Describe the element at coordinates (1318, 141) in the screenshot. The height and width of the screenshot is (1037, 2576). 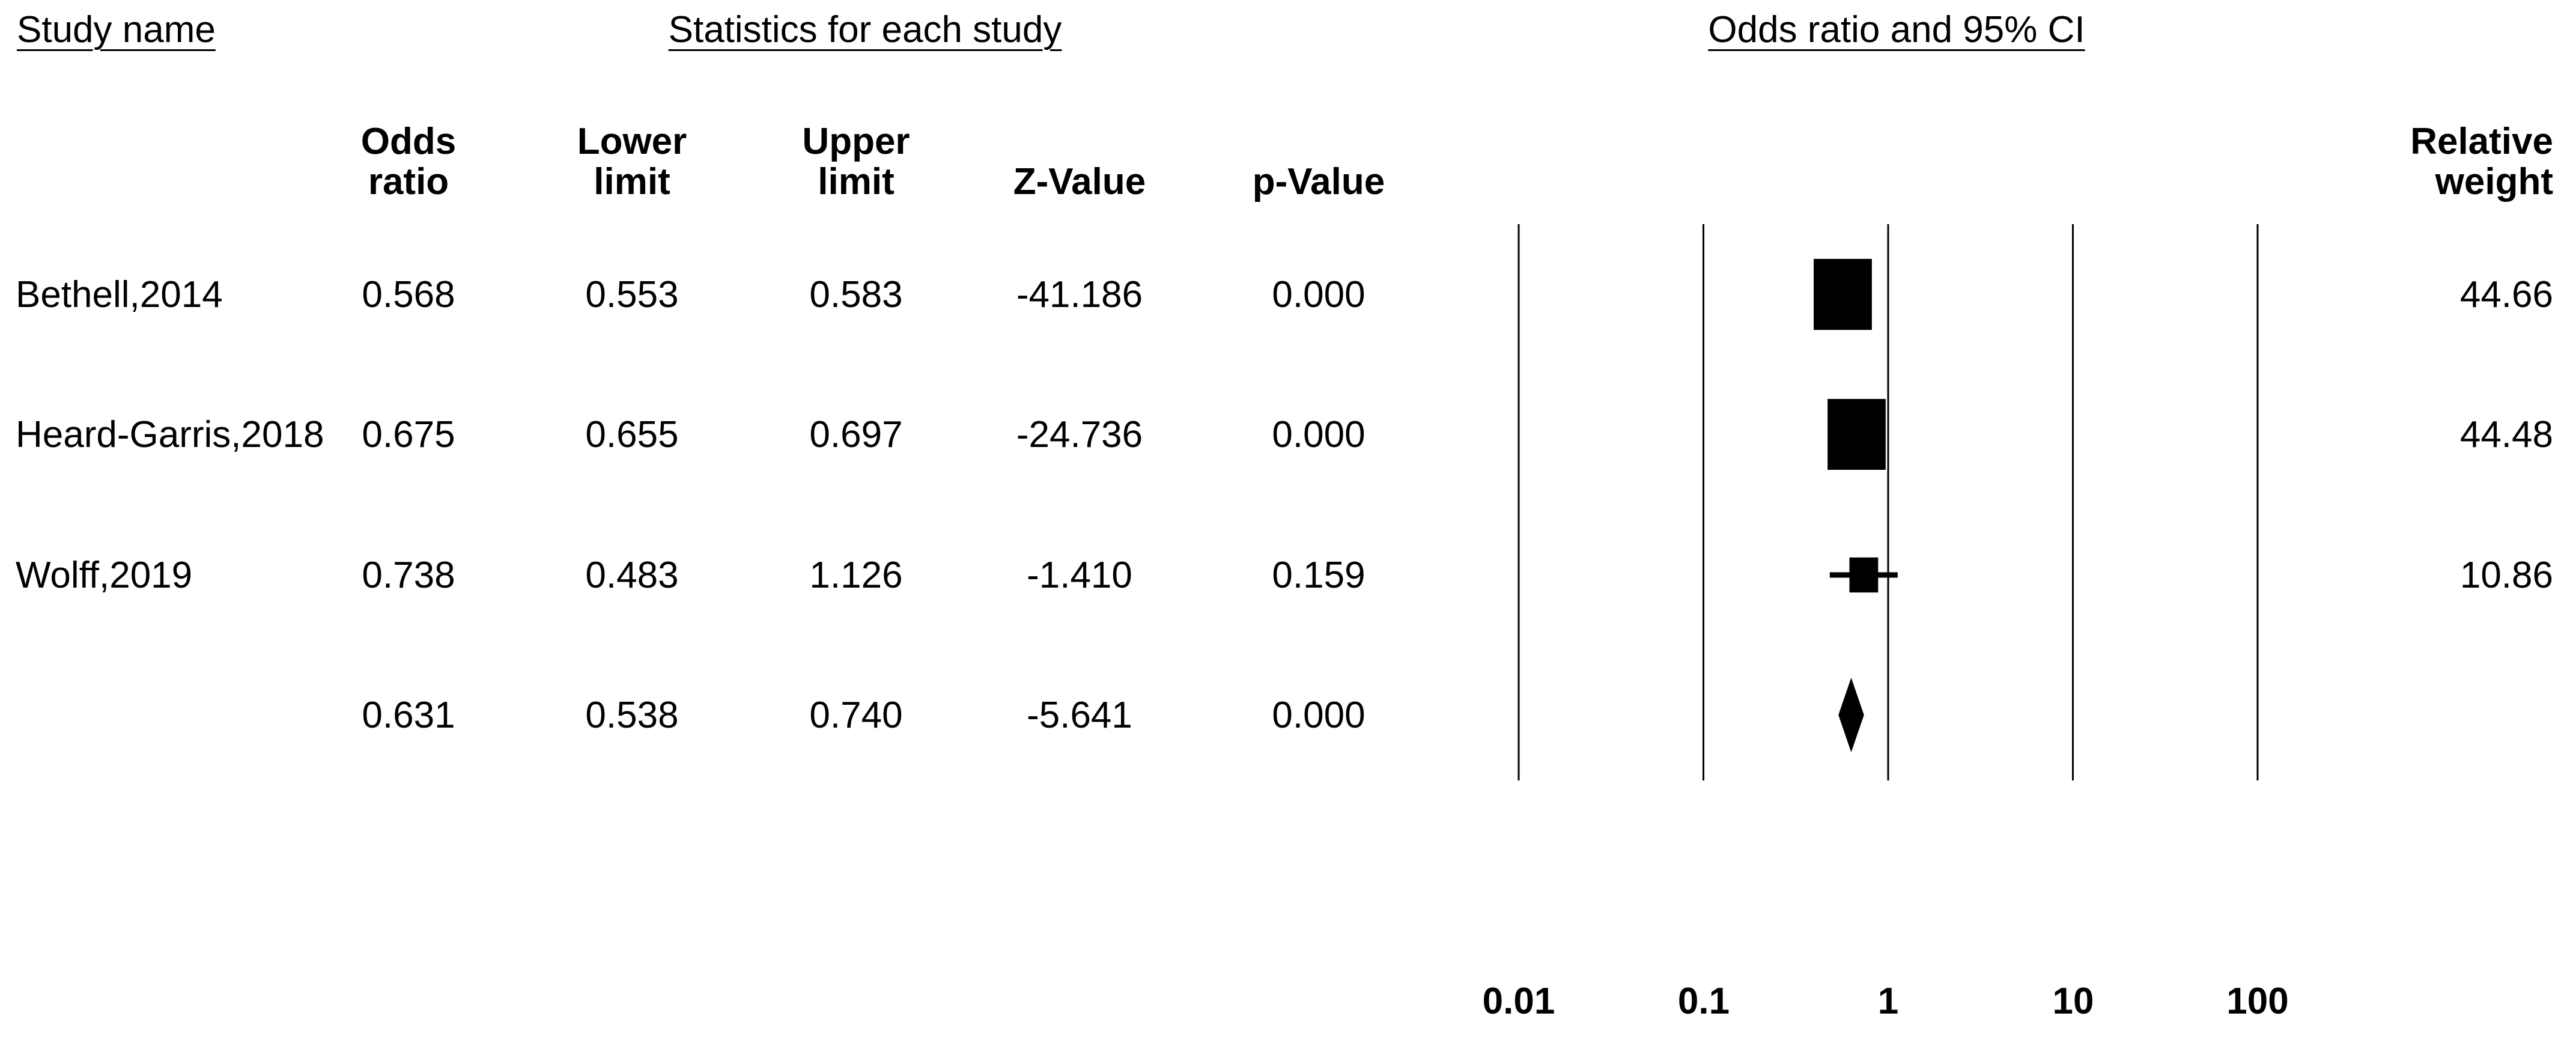
I see `column-header-p-value-line1` at that location.